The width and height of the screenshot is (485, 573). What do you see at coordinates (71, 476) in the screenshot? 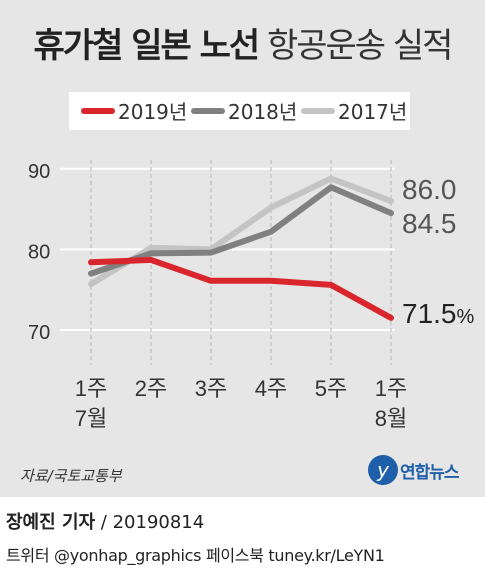
I see `source-note: 자료/국토교통부` at bounding box center [71, 476].